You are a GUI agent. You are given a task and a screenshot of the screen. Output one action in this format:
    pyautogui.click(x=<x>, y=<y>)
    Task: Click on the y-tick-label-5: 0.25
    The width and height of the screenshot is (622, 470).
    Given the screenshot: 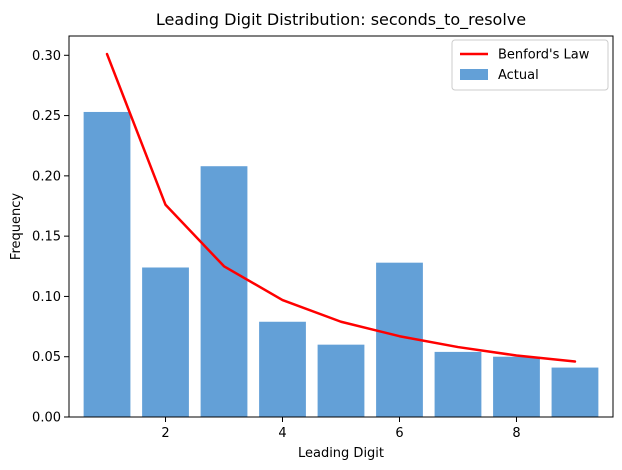 What is the action you would take?
    pyautogui.click(x=46, y=116)
    